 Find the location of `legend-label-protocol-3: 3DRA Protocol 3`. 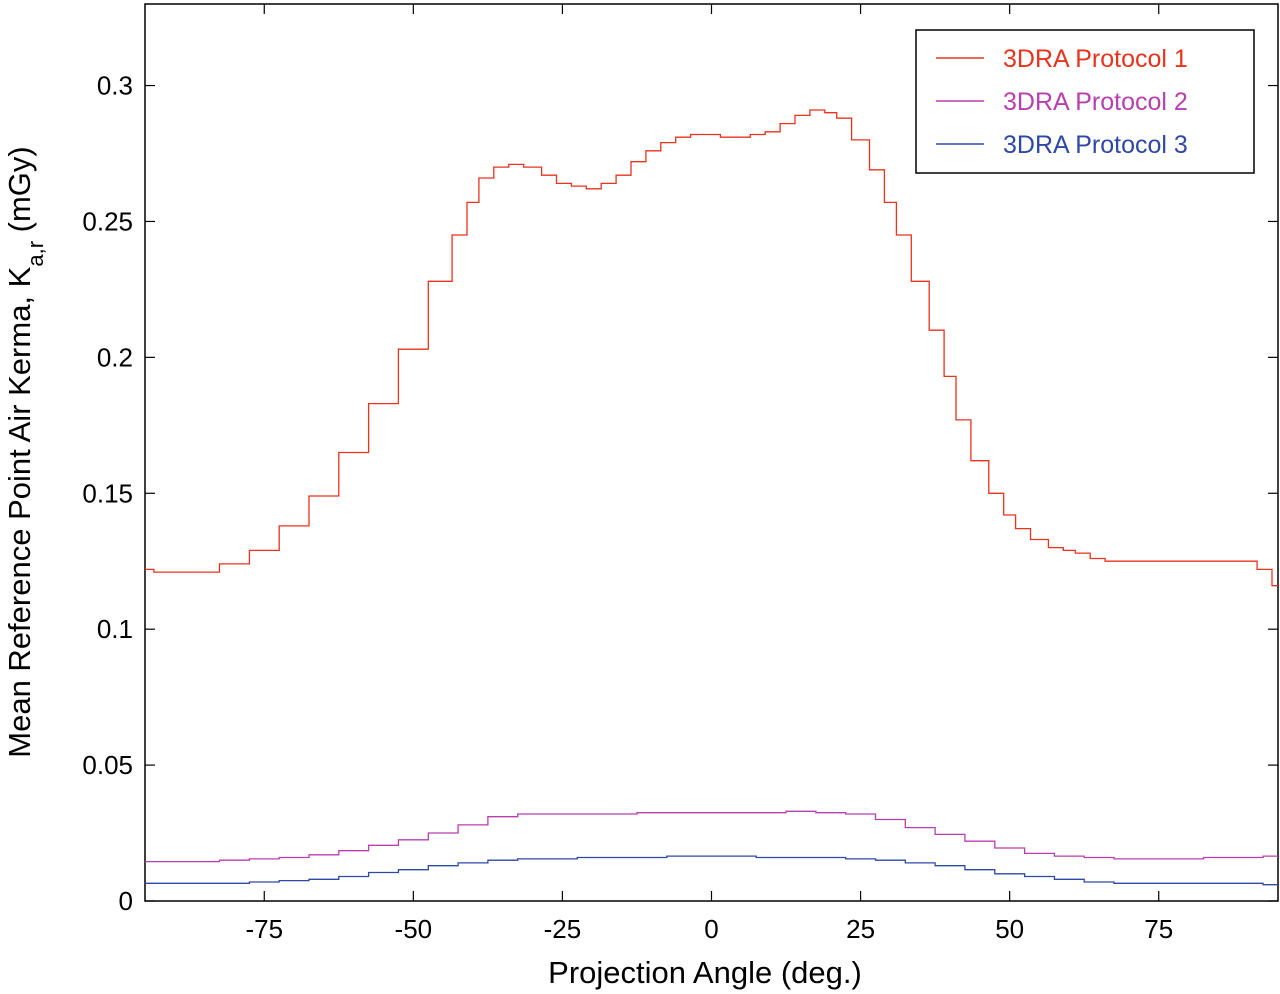

legend-label-protocol-3: 3DRA Protocol 3 is located at coordinates (1095, 145).